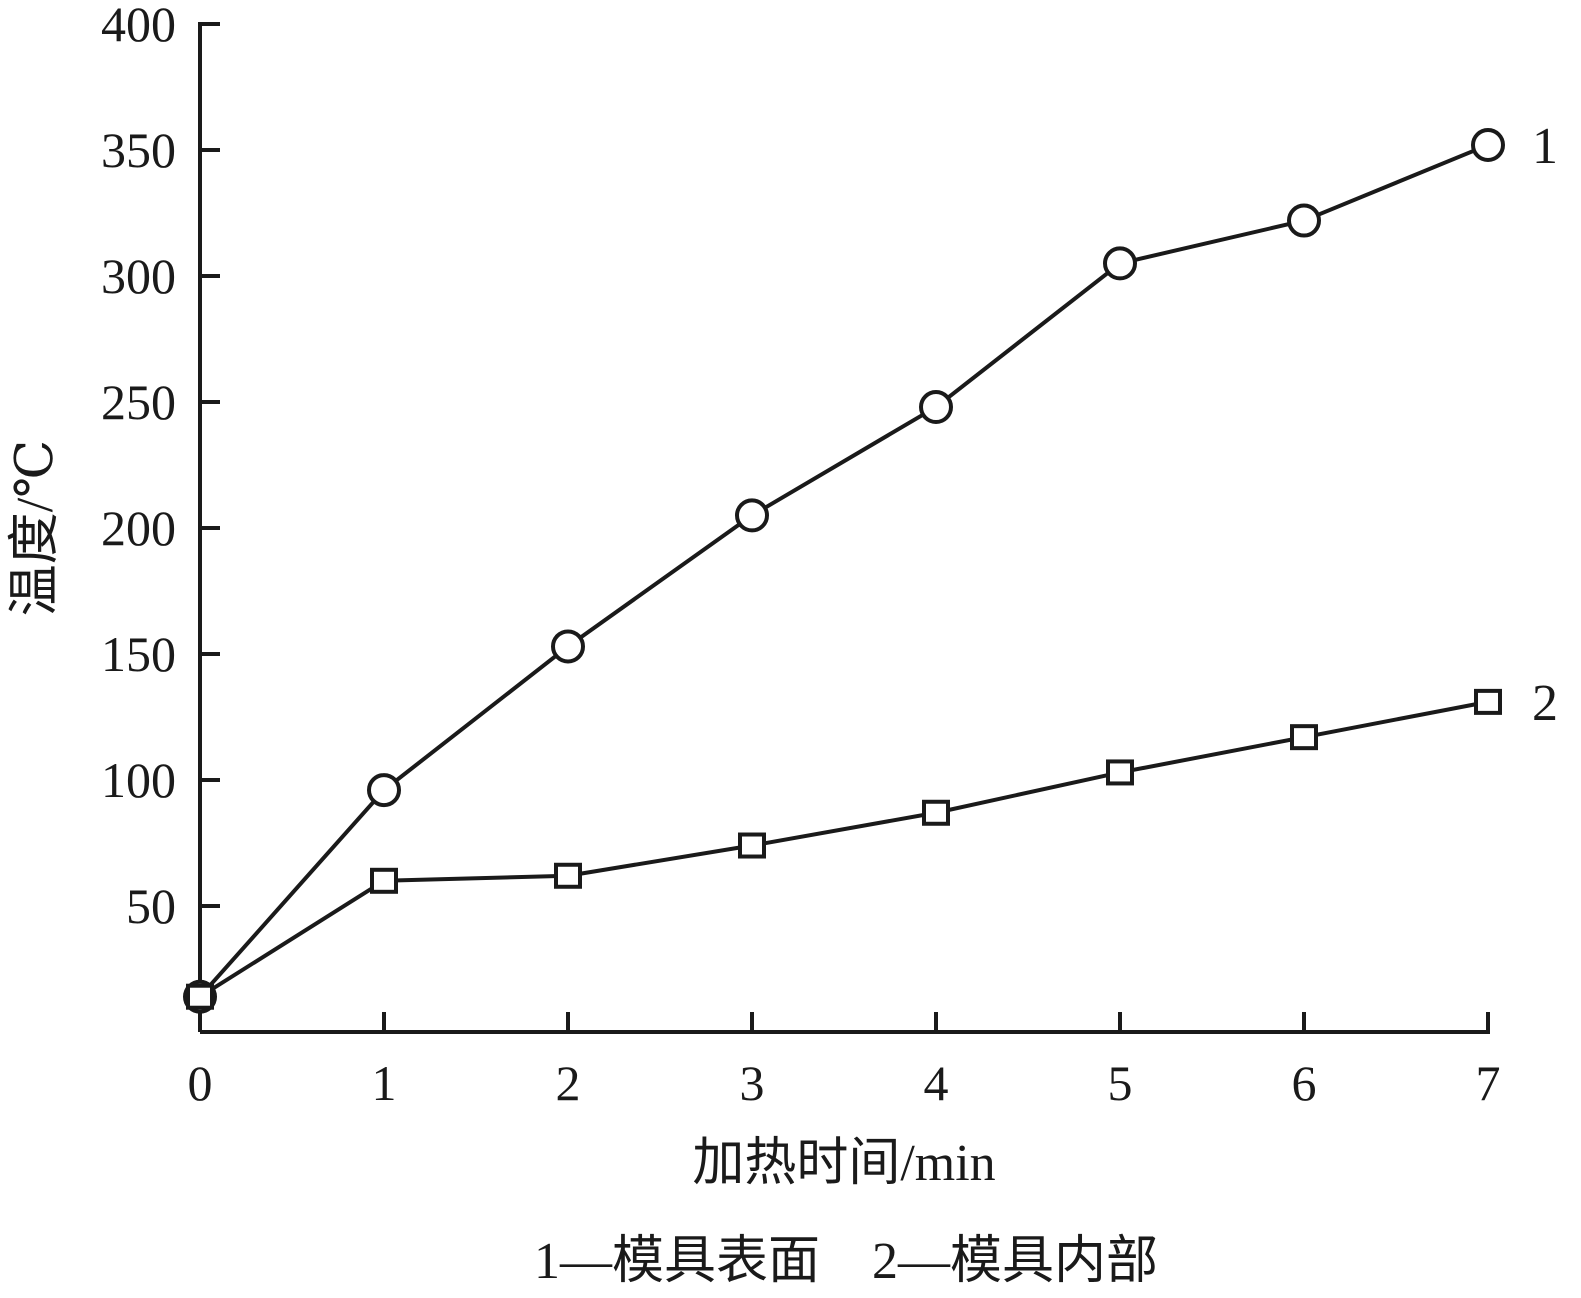 The height and width of the screenshot is (1298, 1581). Describe the element at coordinates (35, 528) in the screenshot. I see `y-axis-title: 温度/℃` at that location.